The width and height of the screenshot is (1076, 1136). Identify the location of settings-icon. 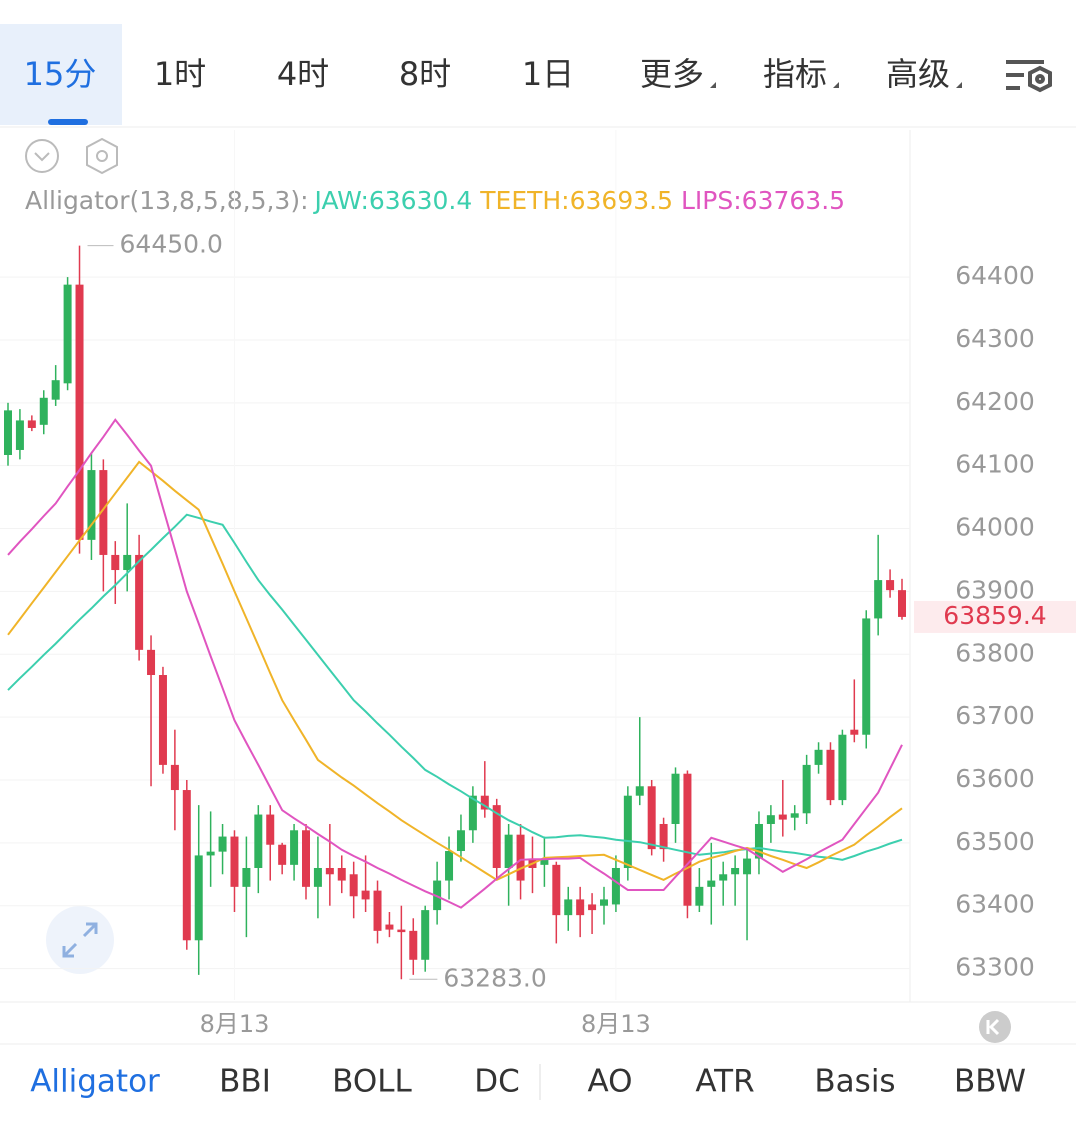
(1029, 76).